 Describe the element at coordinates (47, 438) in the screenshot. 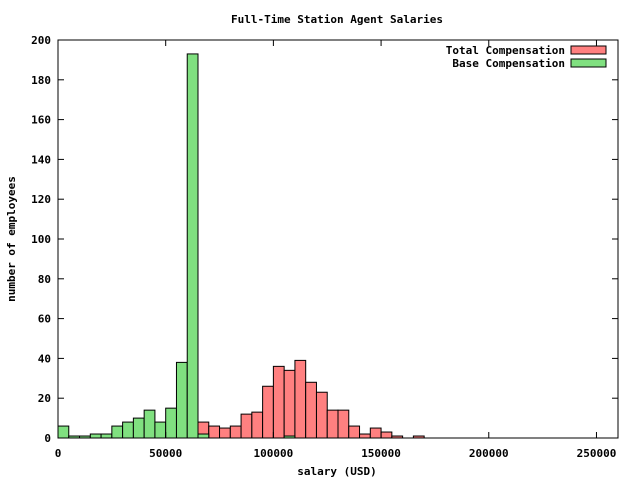

I see `y-tick-label: 0` at that location.